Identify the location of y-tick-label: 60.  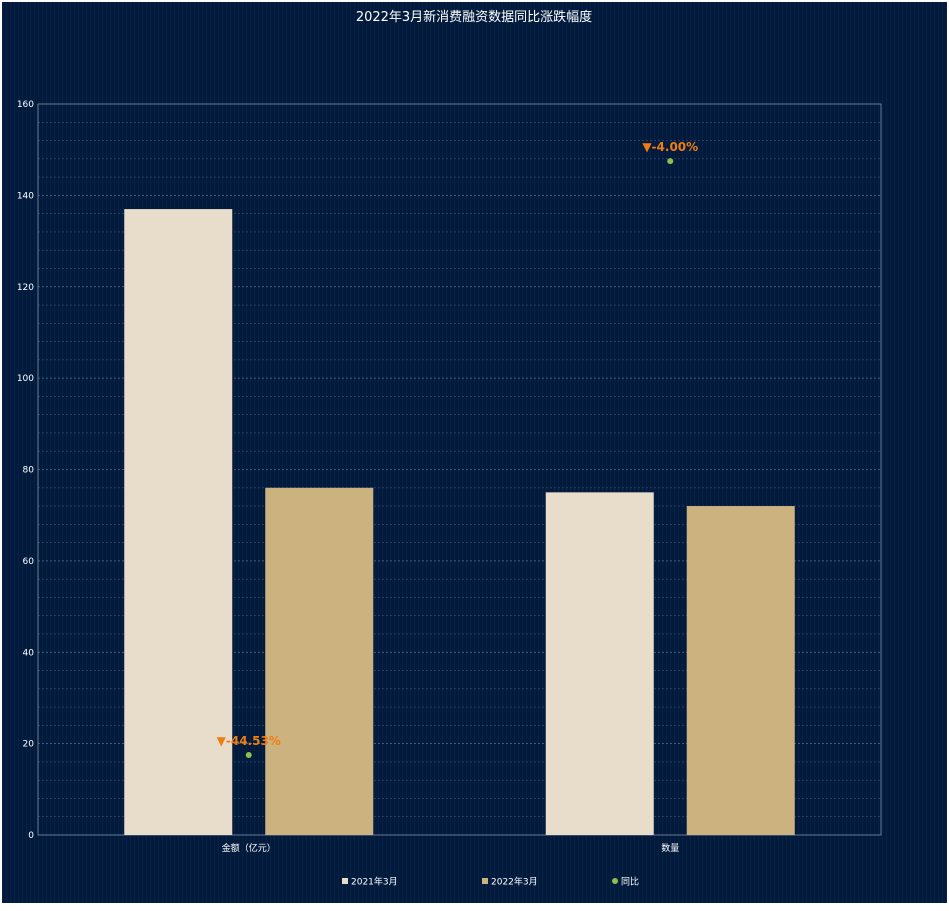
(29, 562).